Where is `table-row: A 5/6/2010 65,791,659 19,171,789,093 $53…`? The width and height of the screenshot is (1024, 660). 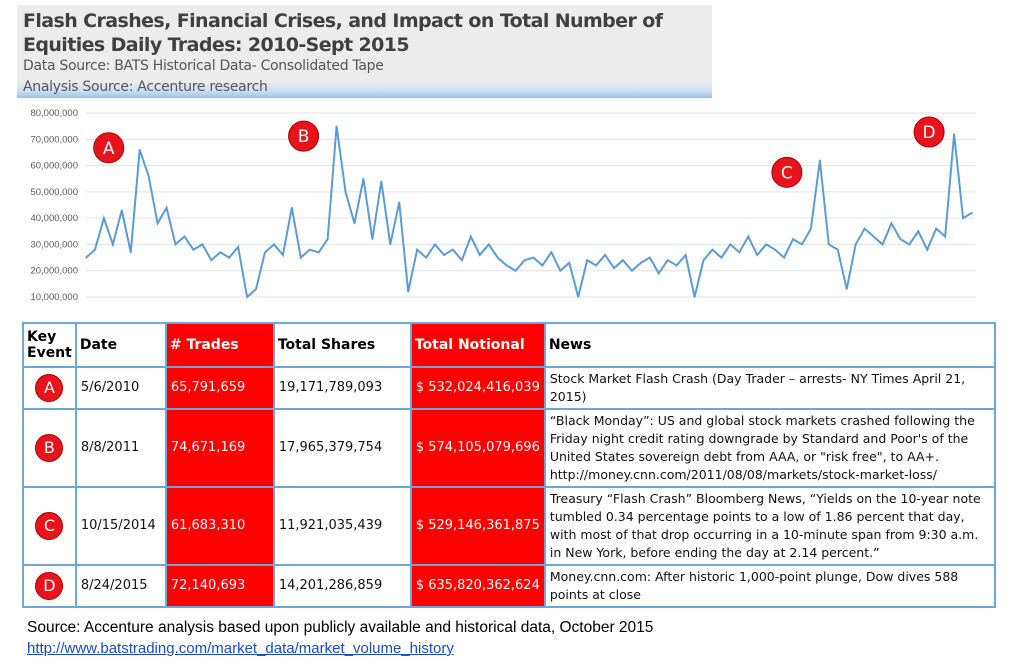 table-row: A 5/6/2010 65,791,659 19,171,789,093 $53… is located at coordinates (509, 388).